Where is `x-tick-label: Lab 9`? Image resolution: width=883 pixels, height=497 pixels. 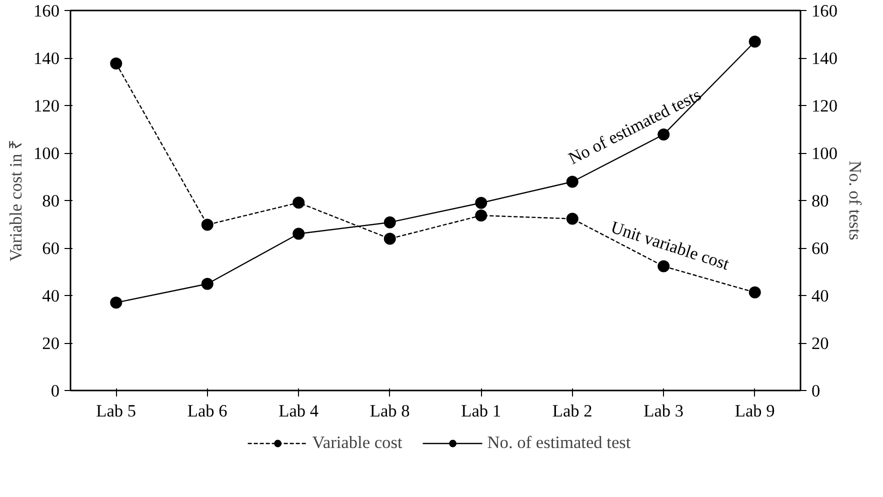 x-tick-label: Lab 9 is located at coordinates (754, 411).